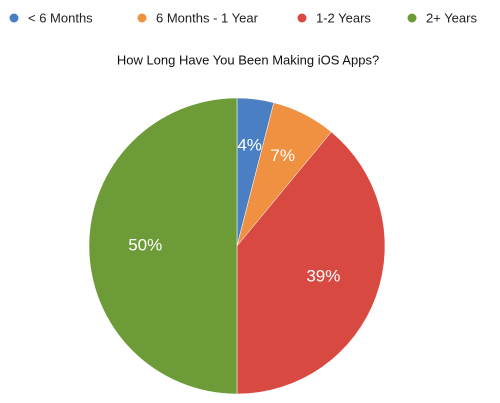 This screenshot has width=500, height=403. Describe the element at coordinates (451, 17) in the screenshot. I see `legend-label: 2+ Years` at that location.